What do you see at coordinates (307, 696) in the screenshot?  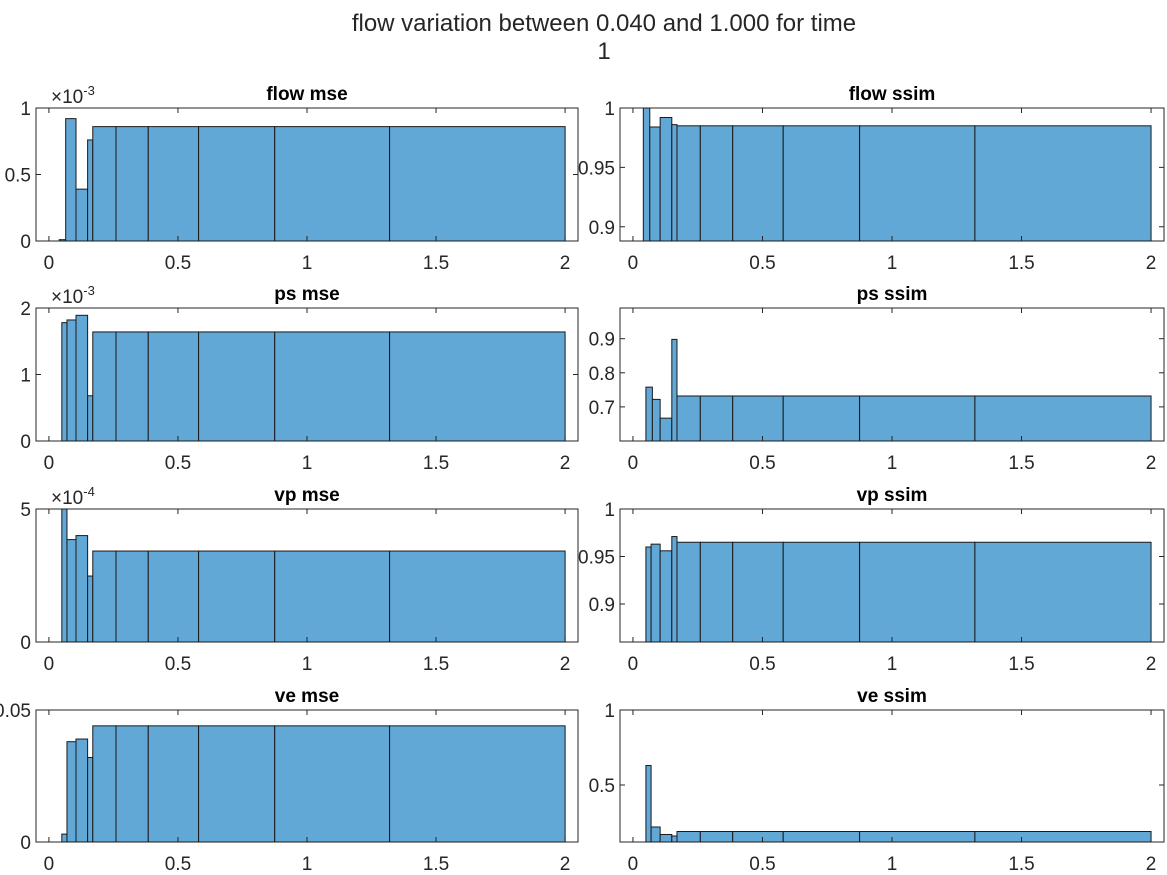 I see `subplot-title: ve mse` at bounding box center [307, 696].